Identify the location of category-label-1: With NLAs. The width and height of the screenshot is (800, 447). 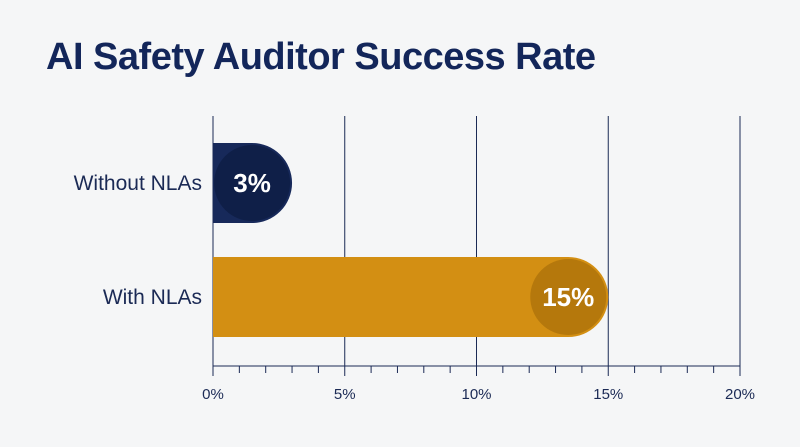
(152, 297).